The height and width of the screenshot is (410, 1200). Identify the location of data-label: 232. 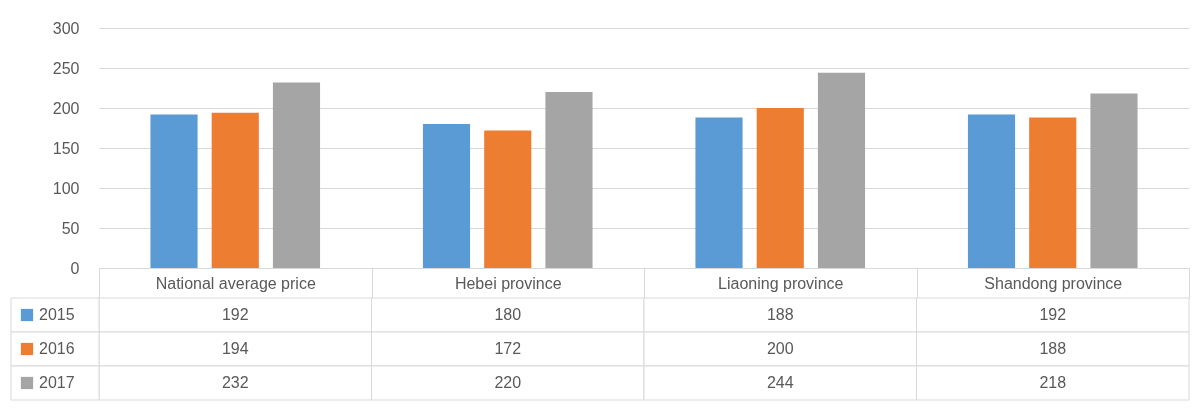
(235, 382).